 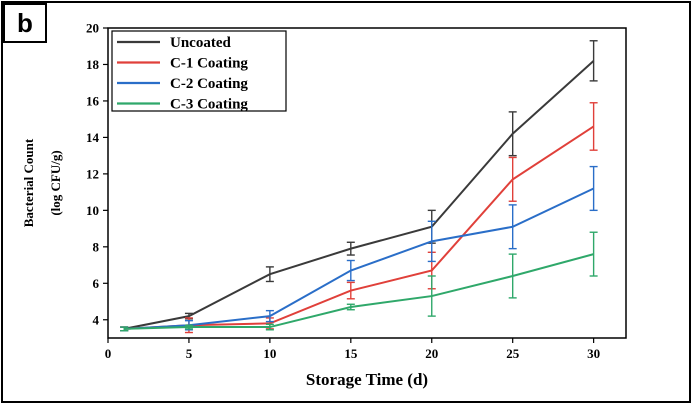 I want to click on x-axis-label: Storage Time (d), so click(x=367, y=379).